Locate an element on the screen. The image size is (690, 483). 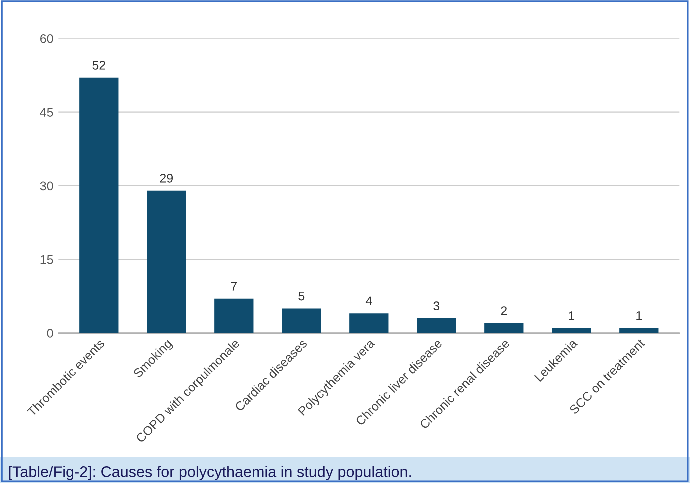
y-tick-label: 15 is located at coordinates (47, 260).